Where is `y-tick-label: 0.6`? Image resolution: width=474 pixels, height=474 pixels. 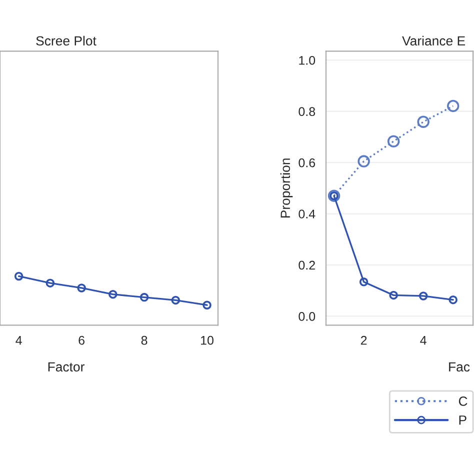 y-tick-label: 0.6 is located at coordinates (307, 163).